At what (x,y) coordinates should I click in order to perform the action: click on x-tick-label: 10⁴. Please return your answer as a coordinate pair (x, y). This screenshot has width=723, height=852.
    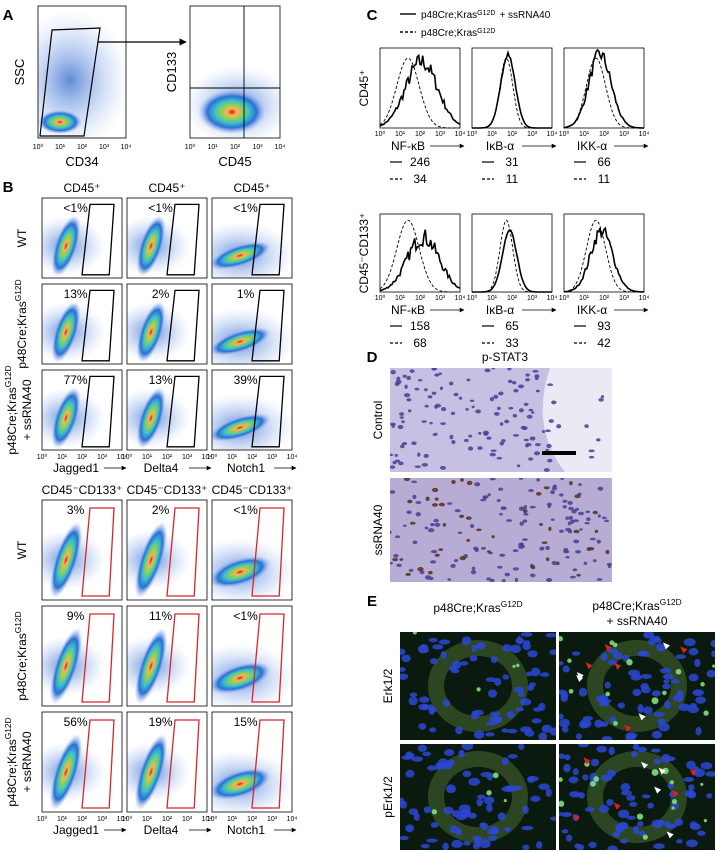
    Looking at the image, I should click on (644, 298).